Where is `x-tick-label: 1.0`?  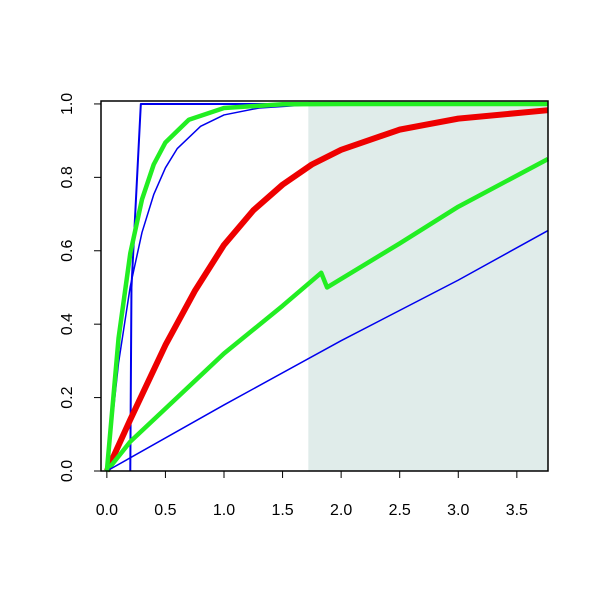 x-tick-label: 1.0 is located at coordinates (224, 510).